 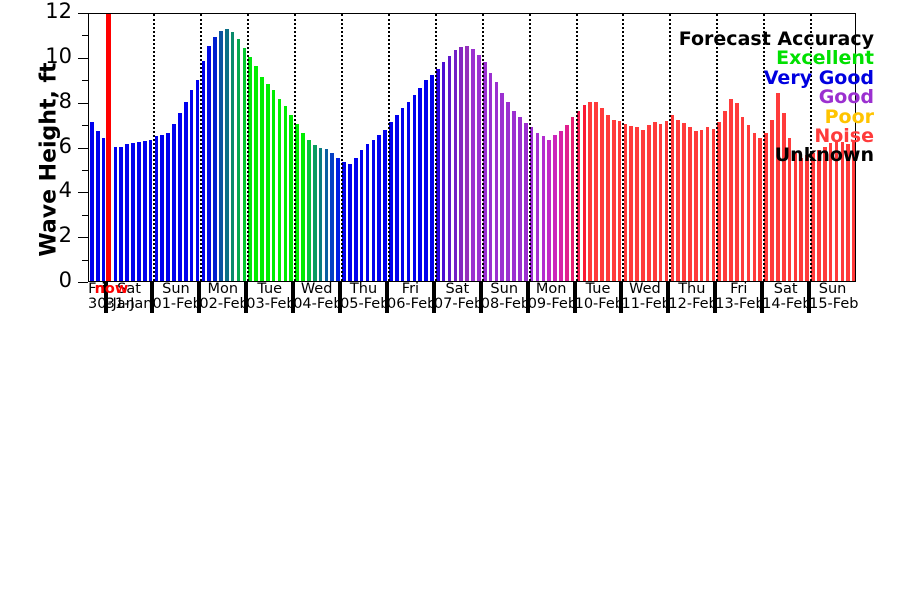 I want to click on y-tick-label: 0, so click(x=65, y=280).